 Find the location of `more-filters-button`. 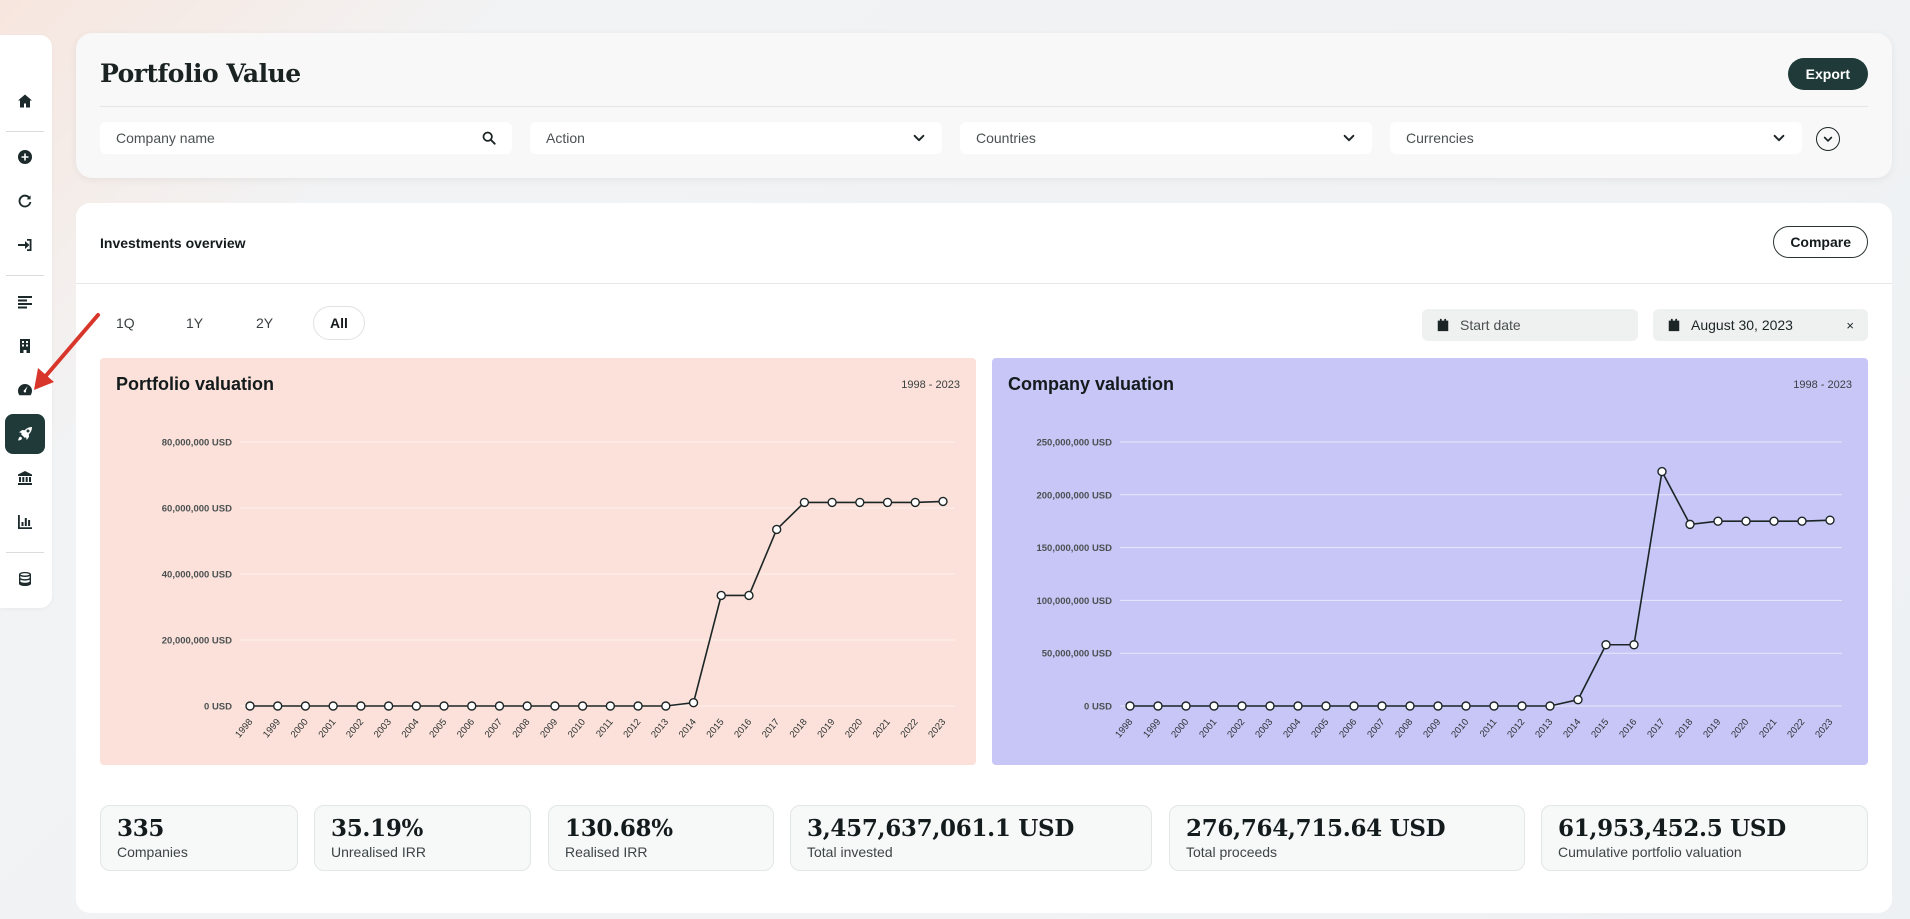

more-filters-button is located at coordinates (1828, 139).